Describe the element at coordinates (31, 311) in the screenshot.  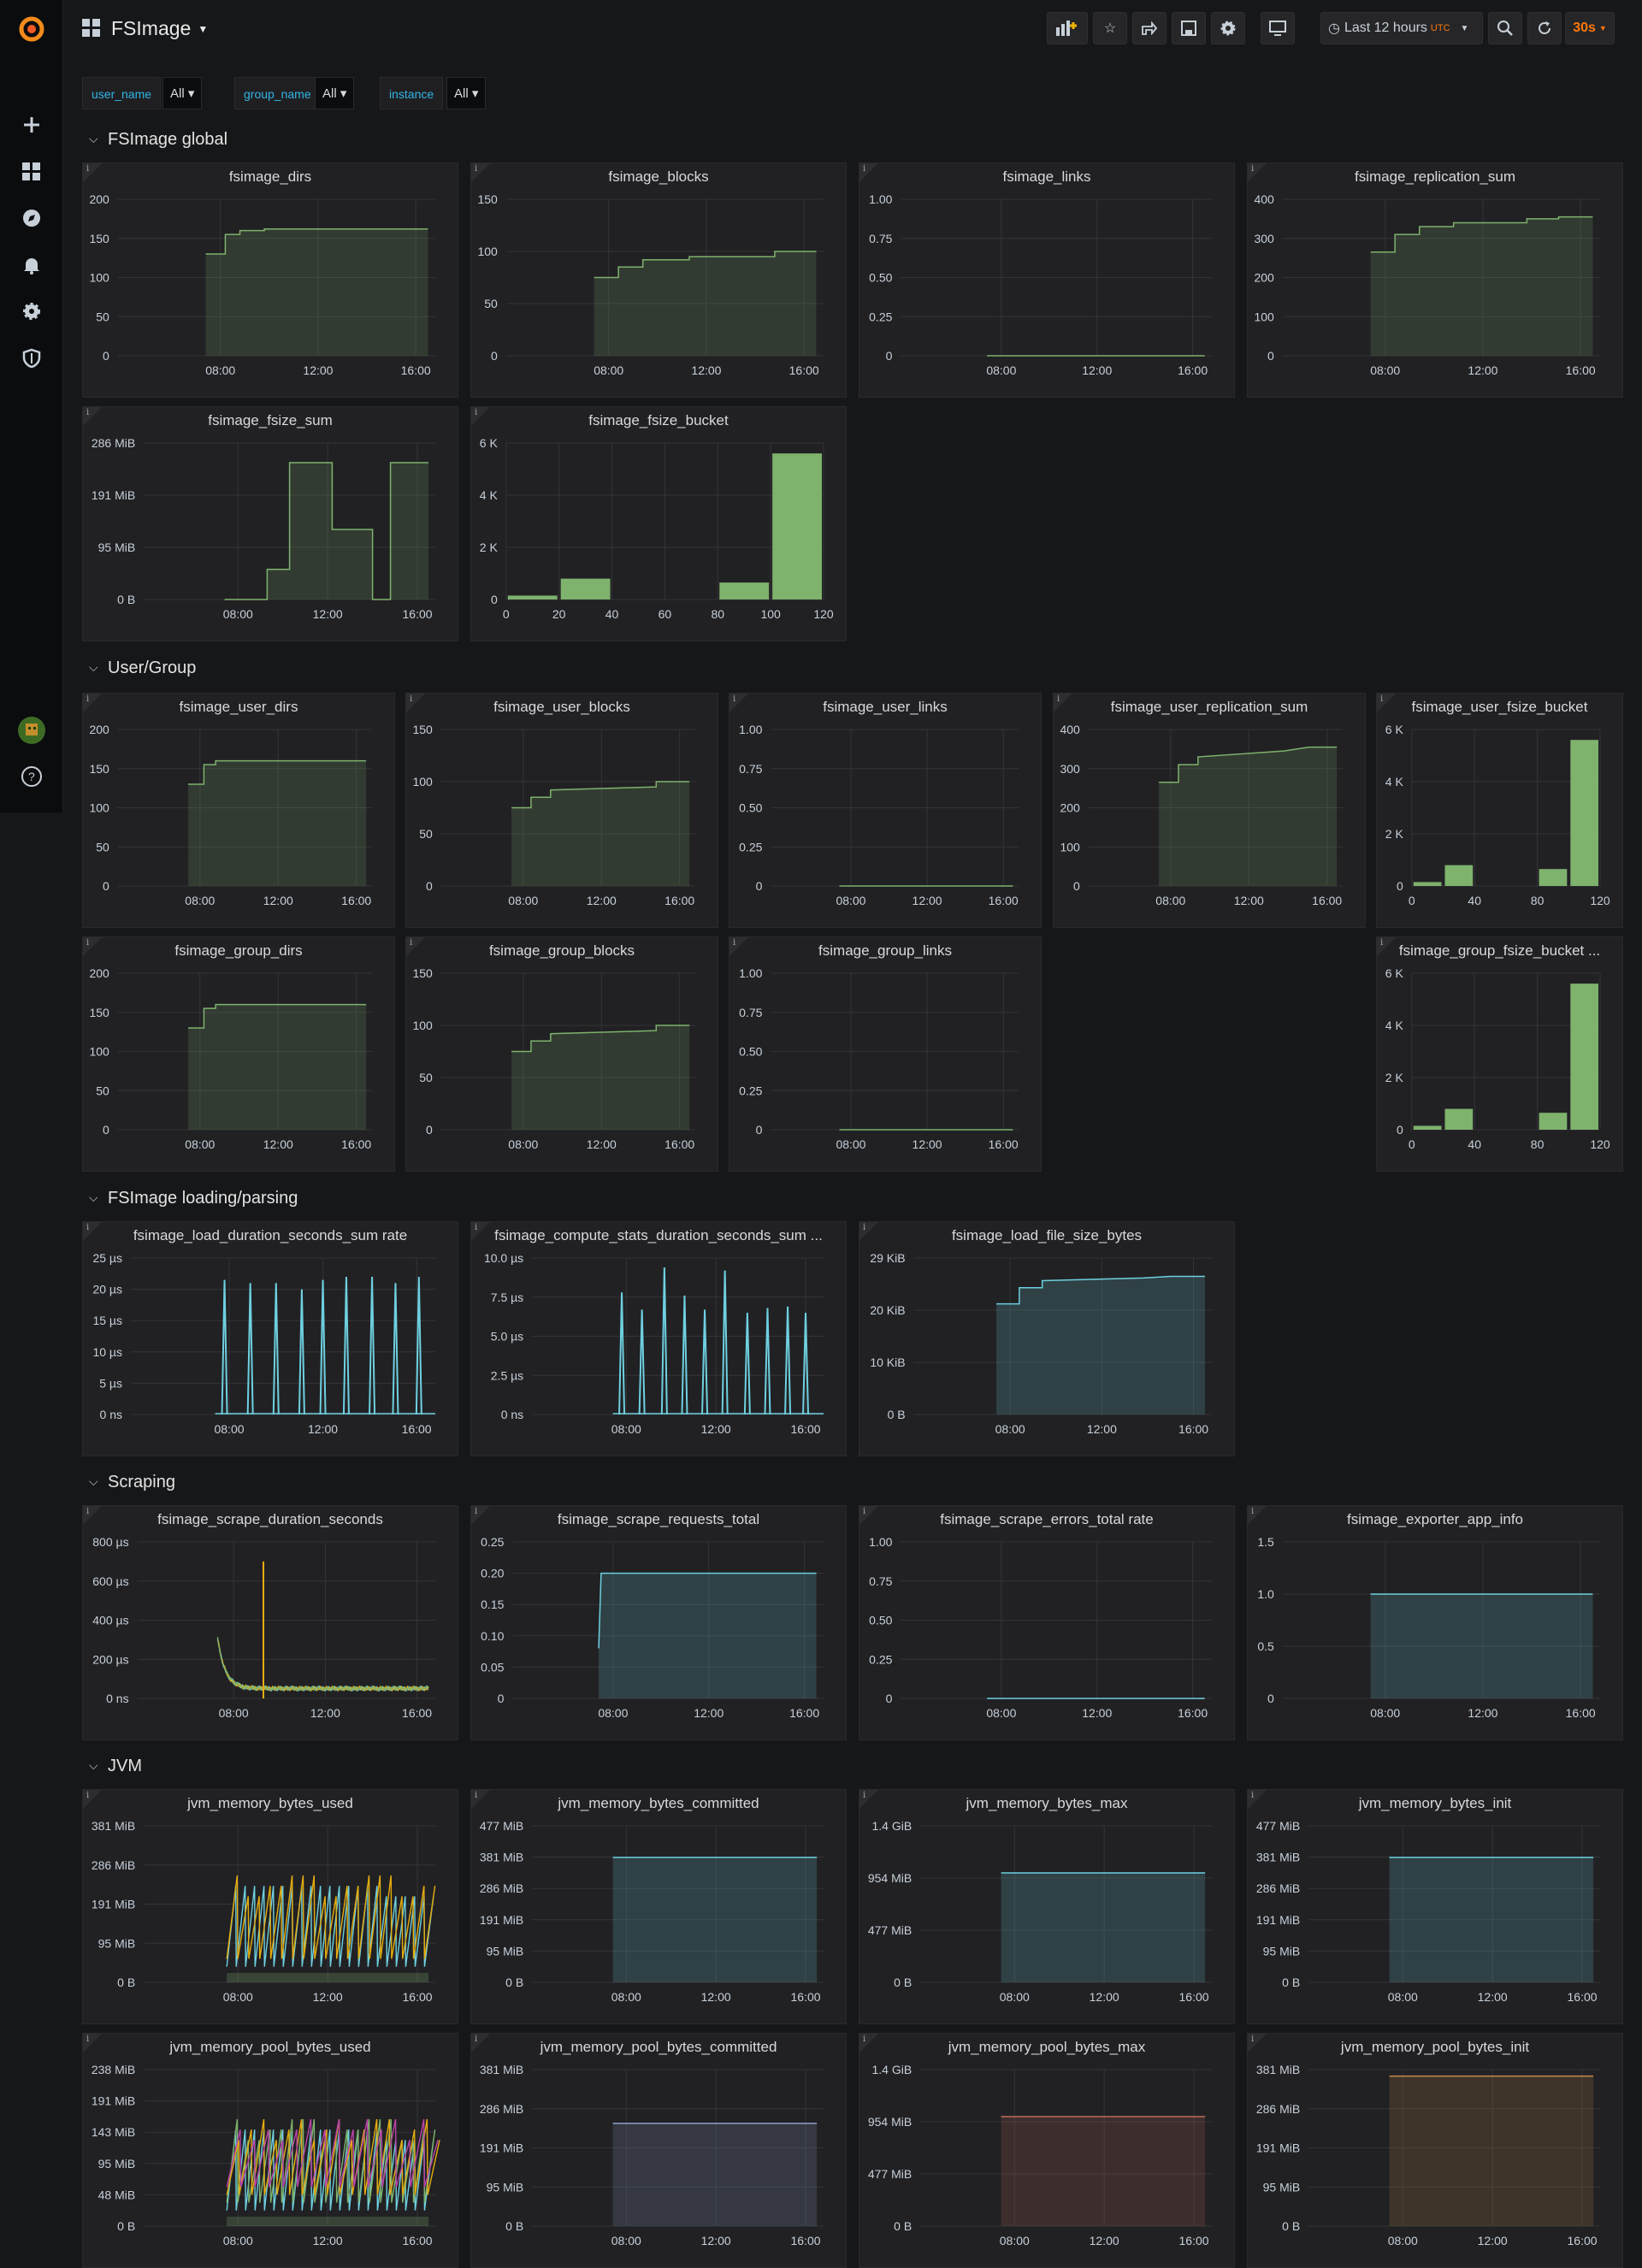
I see `gear-icon` at that location.